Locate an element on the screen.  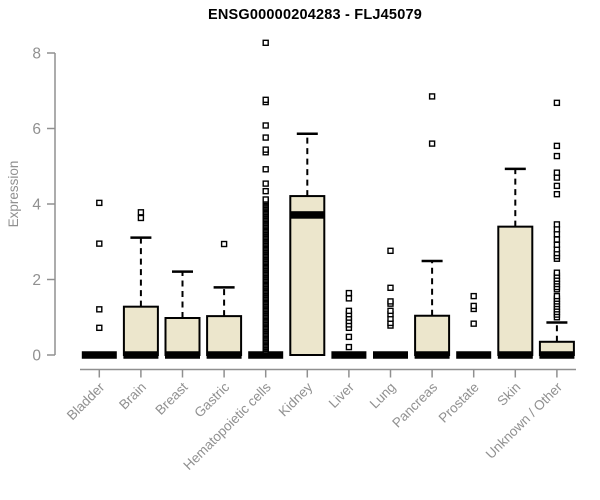
box-hematopoietic-cells is located at coordinates (266, 199).